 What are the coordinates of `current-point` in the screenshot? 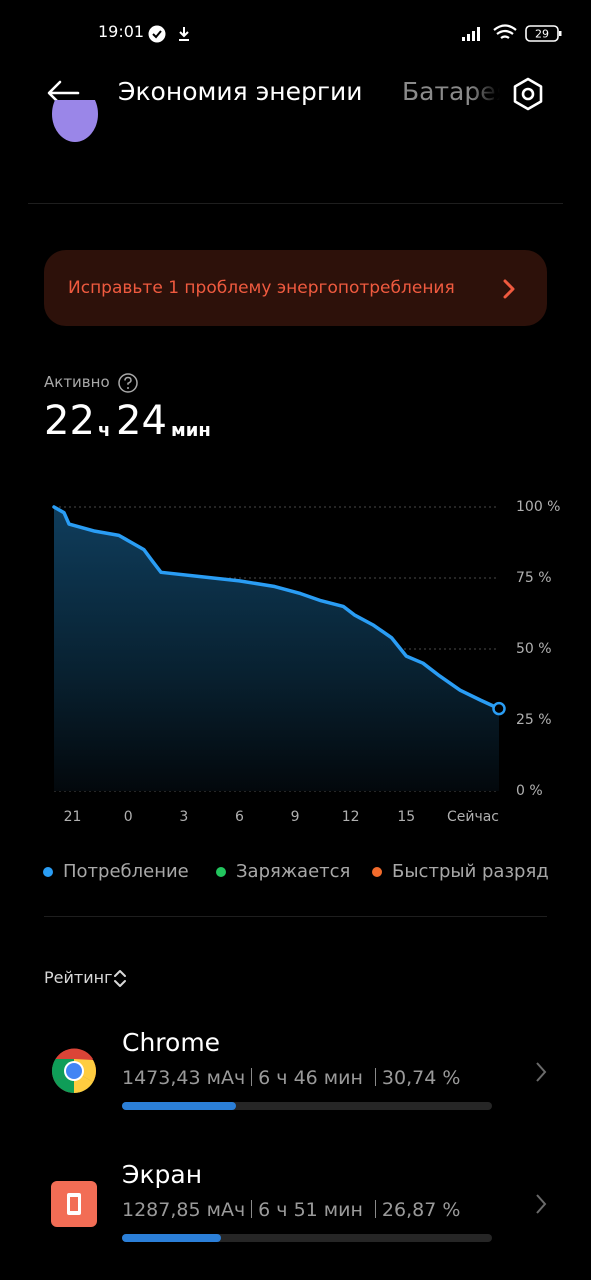 It's located at (499, 708).